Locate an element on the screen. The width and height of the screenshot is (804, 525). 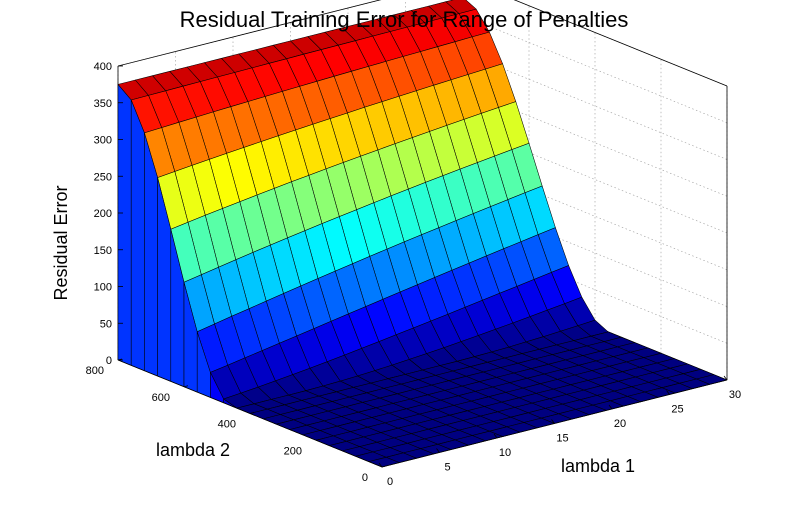
y-axis-ticks: 0 200 400 600 800 is located at coordinates (236, 421).